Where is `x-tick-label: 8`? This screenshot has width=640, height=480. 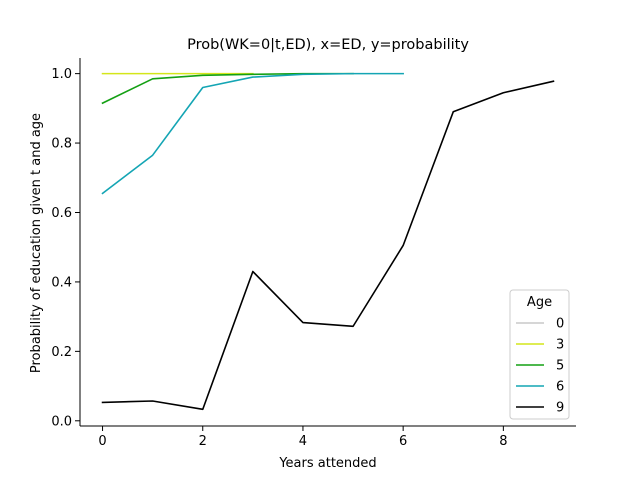
x-tick-label: 8 is located at coordinates (503, 441).